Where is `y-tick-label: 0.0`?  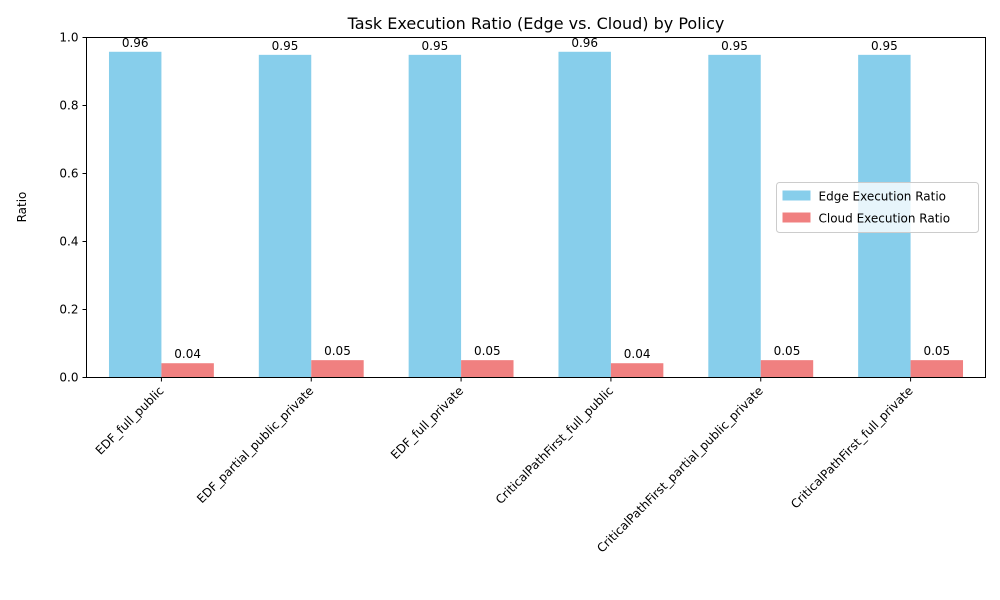
y-tick-label: 0.0 is located at coordinates (68, 378).